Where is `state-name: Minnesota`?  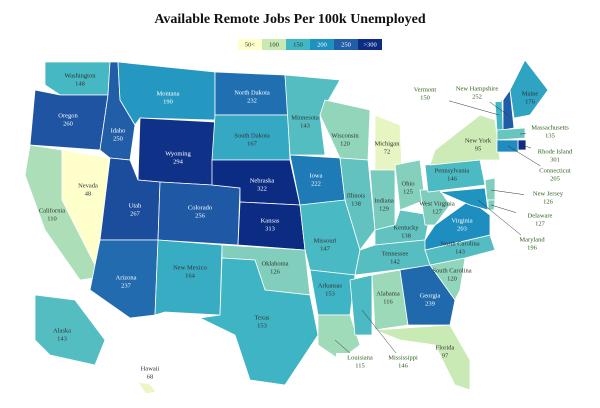
state-name: Minnesota is located at coordinates (305, 117).